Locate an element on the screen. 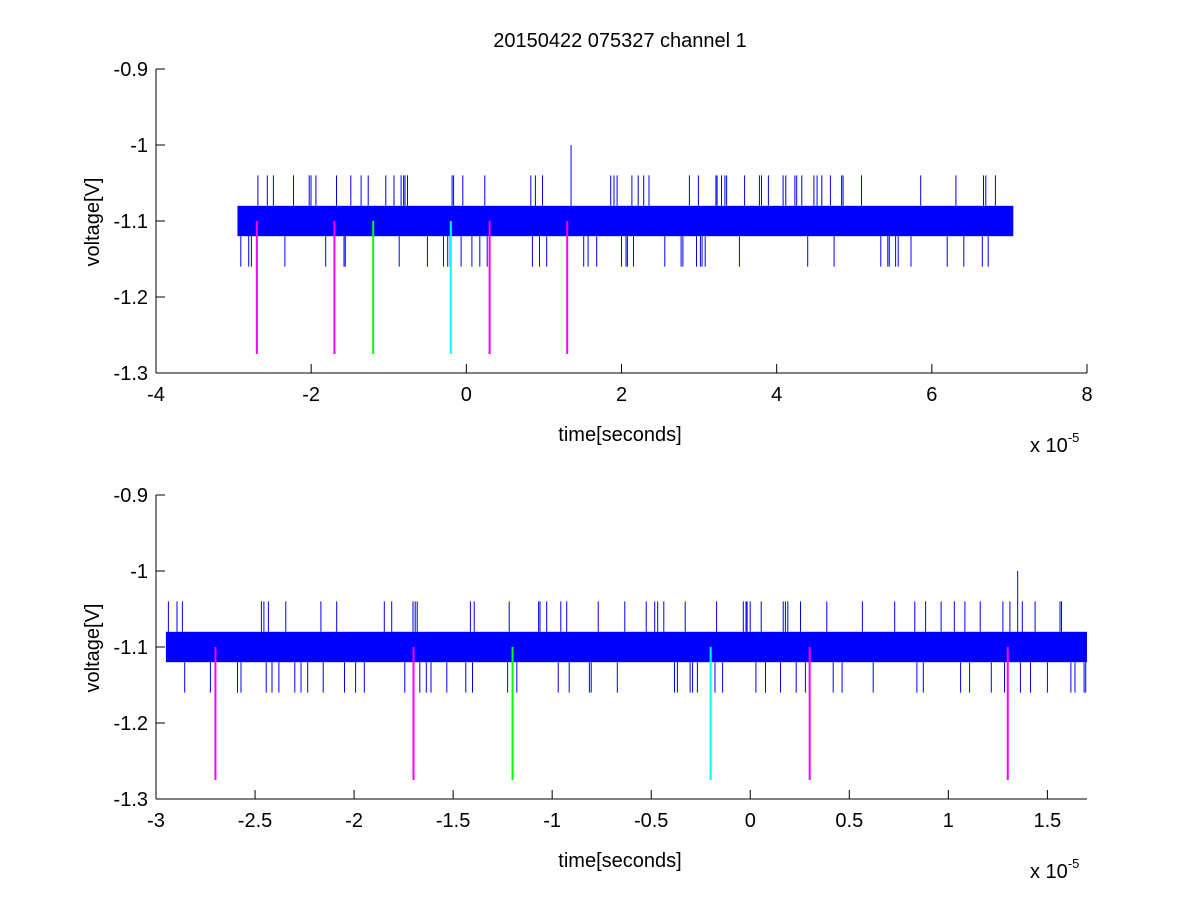 The height and width of the screenshot is (901, 1200). bottom-y-tick-label: -1.2 is located at coordinates (131, 724).